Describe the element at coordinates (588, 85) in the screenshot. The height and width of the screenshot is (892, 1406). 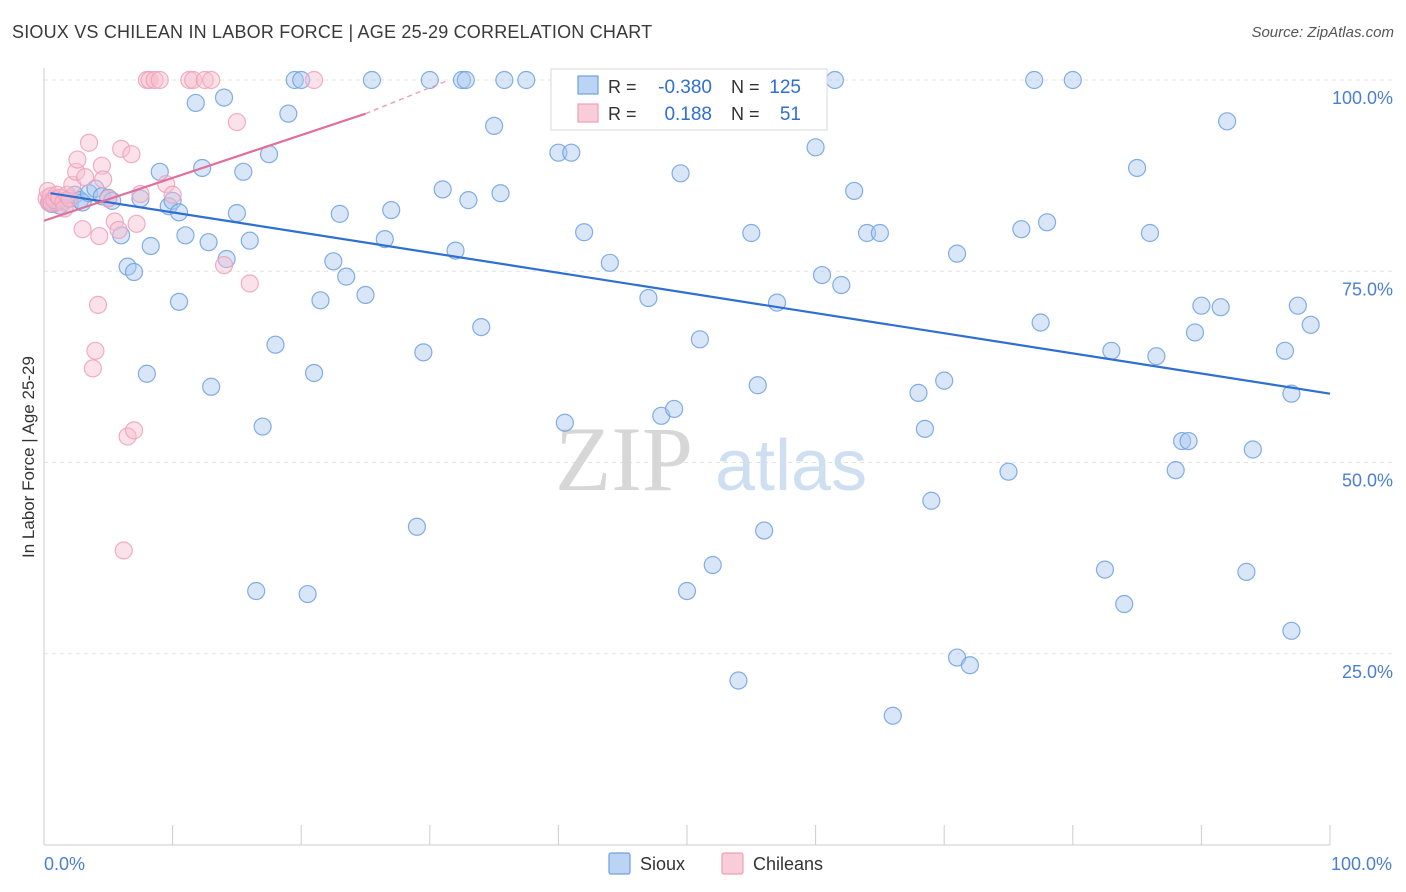
I see `stats-legend-swatch-sioux` at that location.